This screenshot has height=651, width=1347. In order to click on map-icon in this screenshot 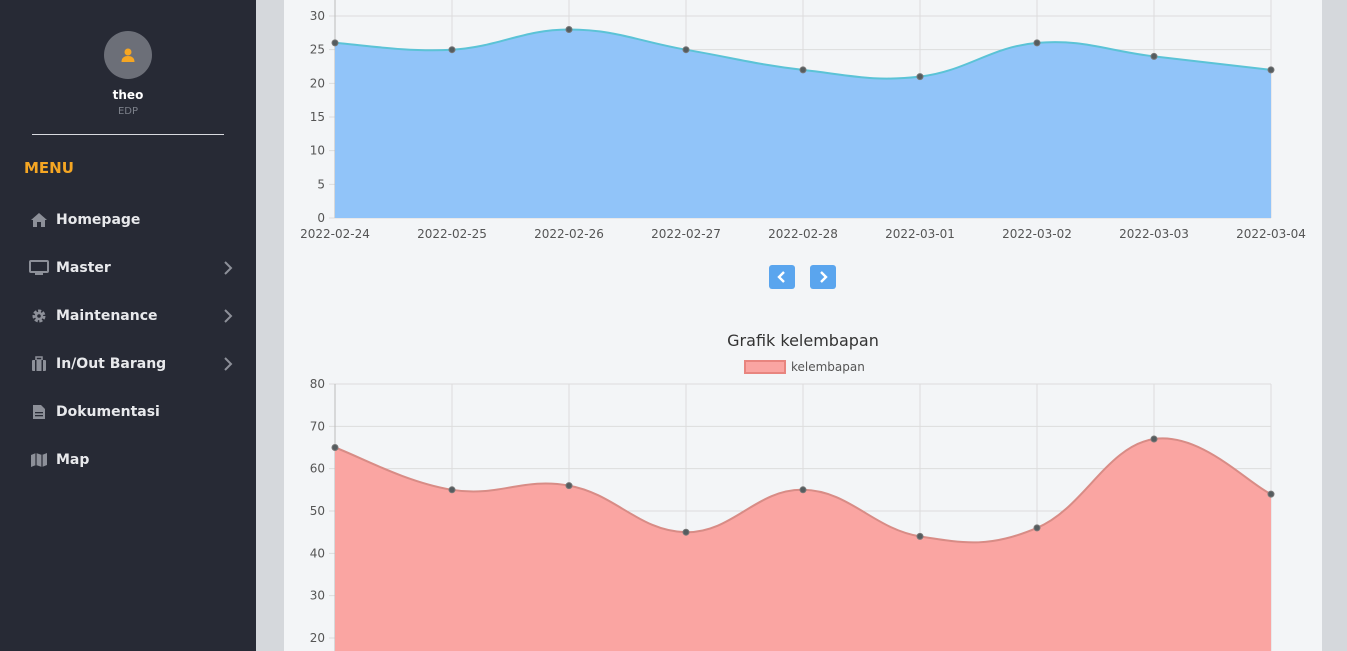, I will do `click(39, 460)`.